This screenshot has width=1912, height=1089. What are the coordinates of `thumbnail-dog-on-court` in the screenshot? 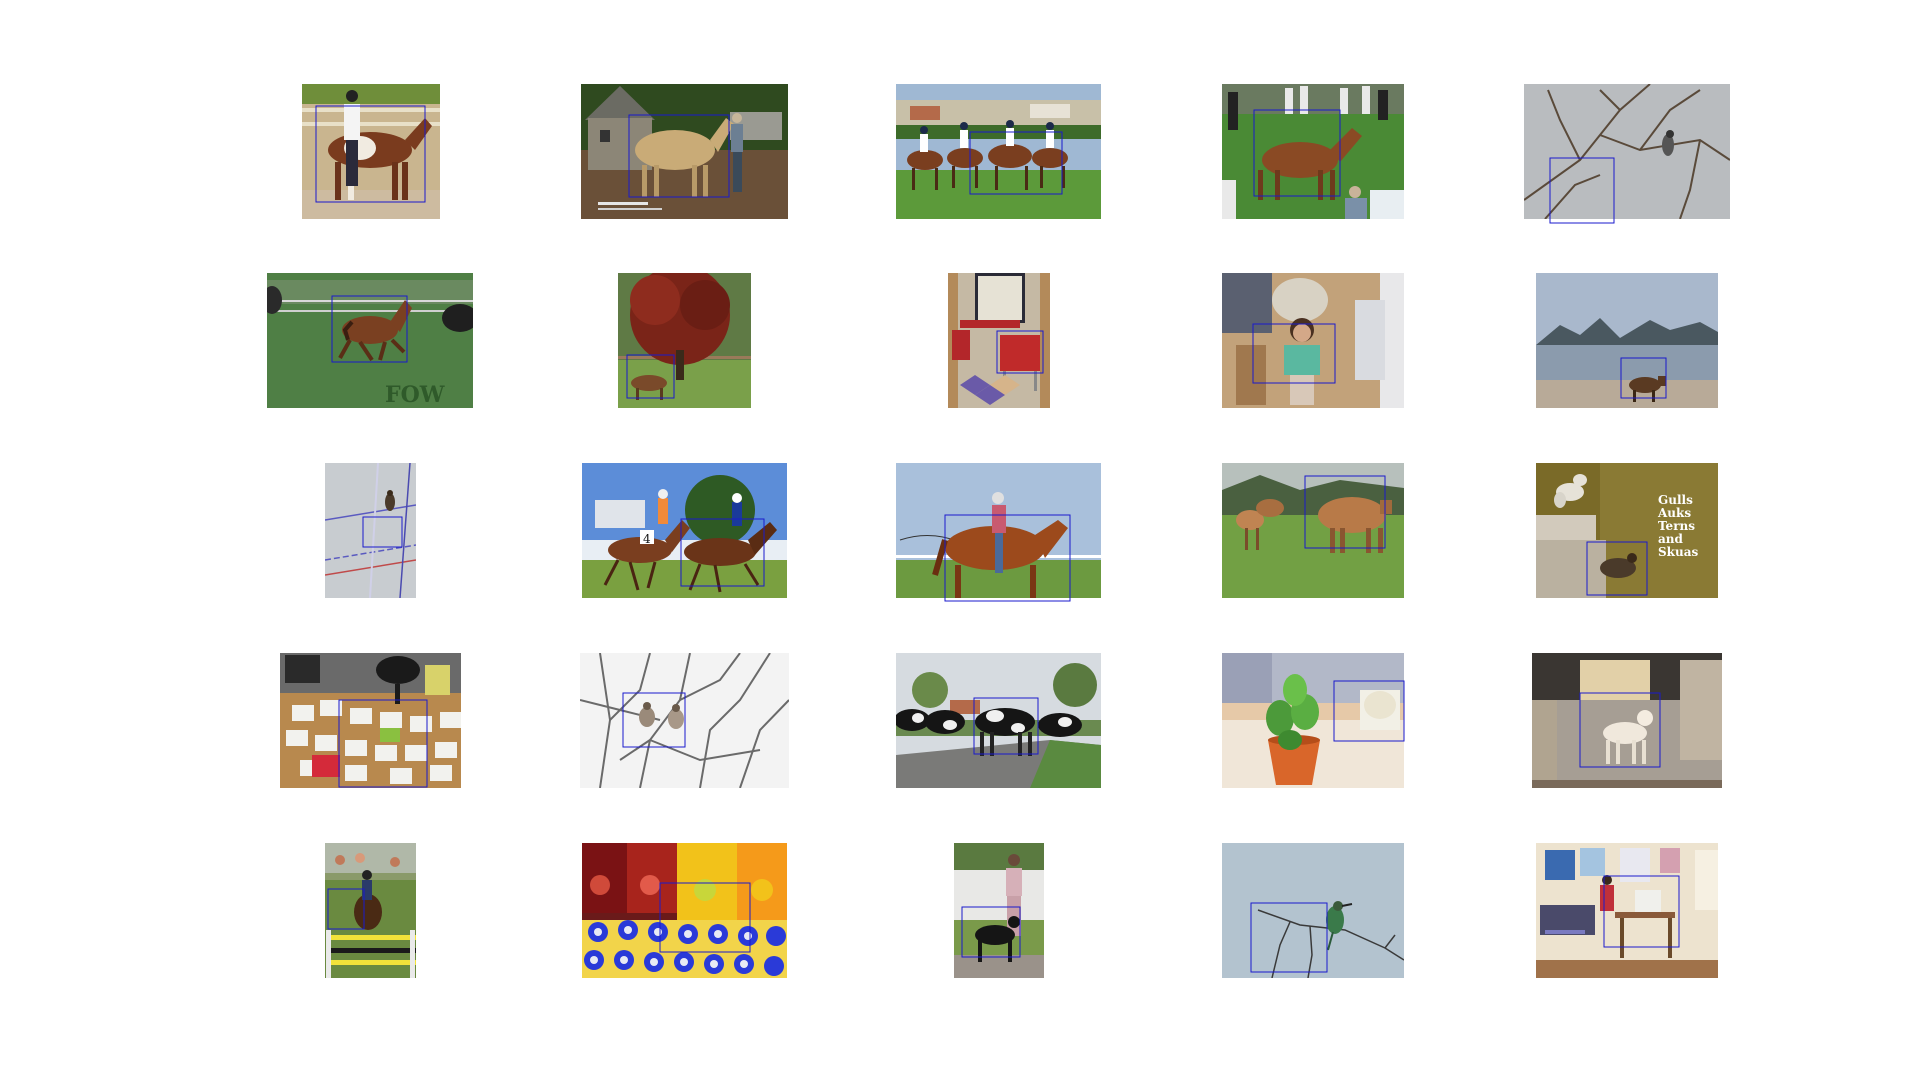 It's located at (370, 530).